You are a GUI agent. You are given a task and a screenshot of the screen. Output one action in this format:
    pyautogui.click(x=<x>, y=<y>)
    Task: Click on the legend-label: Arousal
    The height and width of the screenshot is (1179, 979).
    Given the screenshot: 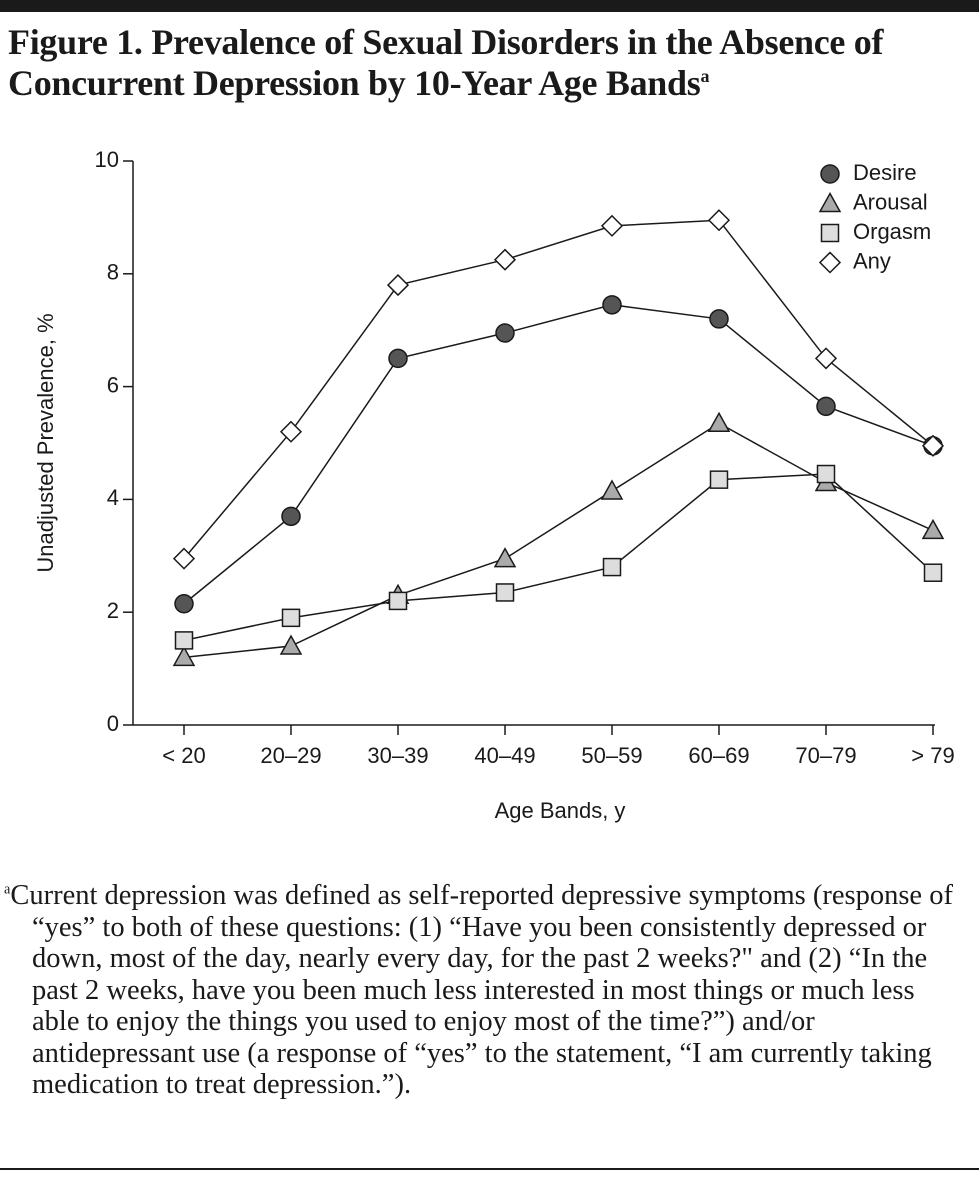 What is the action you would take?
    pyautogui.click(x=890, y=201)
    